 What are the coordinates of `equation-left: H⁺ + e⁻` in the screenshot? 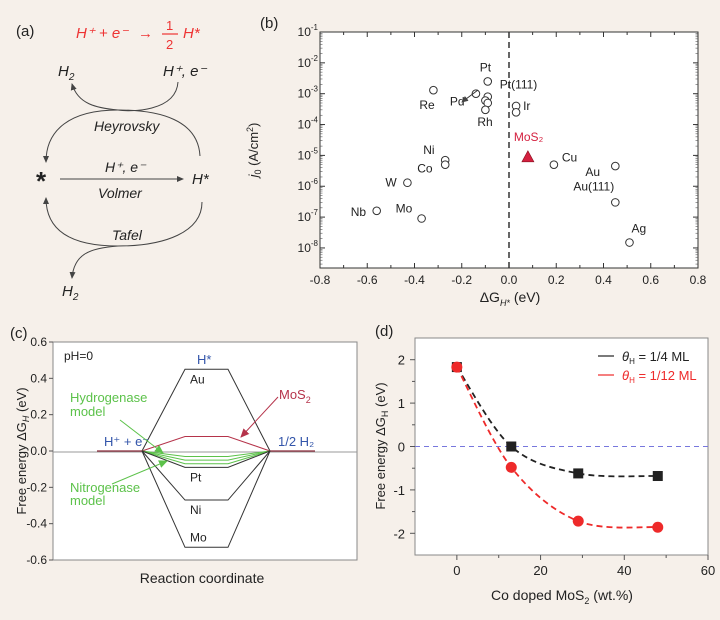 It's located at (102, 33).